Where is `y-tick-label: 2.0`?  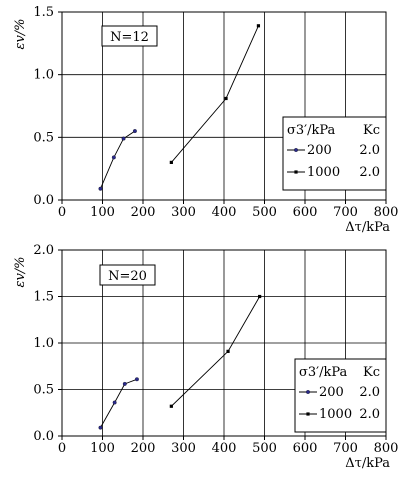
y-tick-label: 2.0 is located at coordinates (43, 250).